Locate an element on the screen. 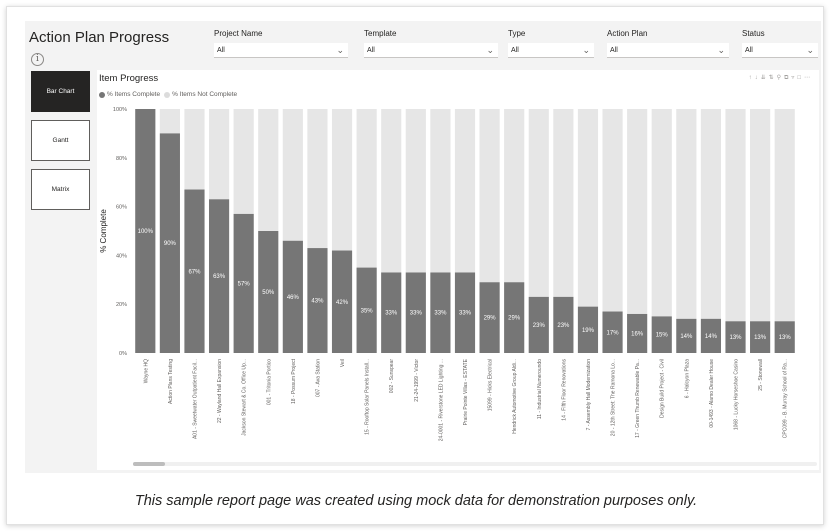 This screenshot has width=830, height=531. info-icon: i is located at coordinates (37, 59).